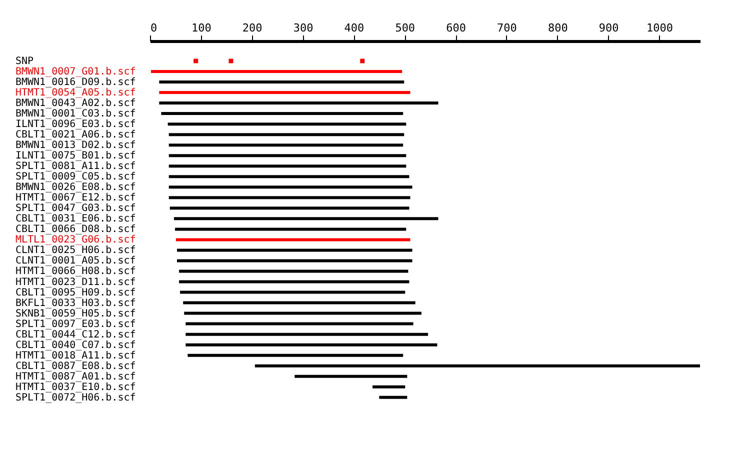  Describe the element at coordinates (252, 28) in the screenshot. I see `x-tick-label: 200` at that location.